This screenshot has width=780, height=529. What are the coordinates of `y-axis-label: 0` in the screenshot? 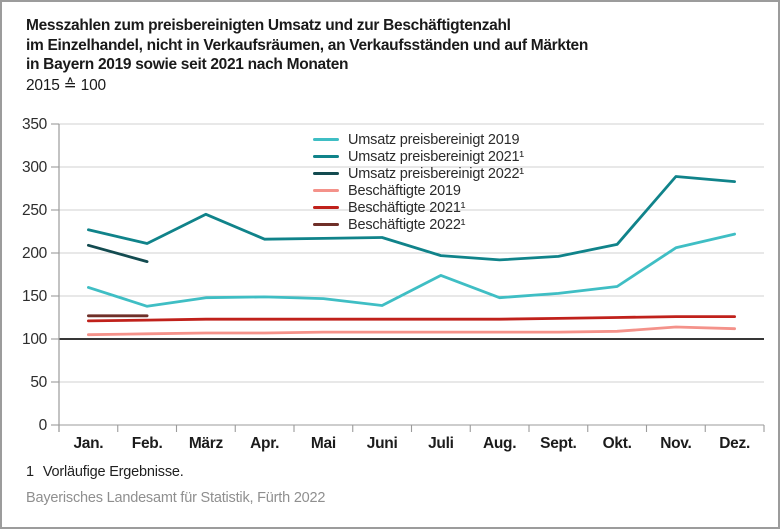 It's located at (43, 425).